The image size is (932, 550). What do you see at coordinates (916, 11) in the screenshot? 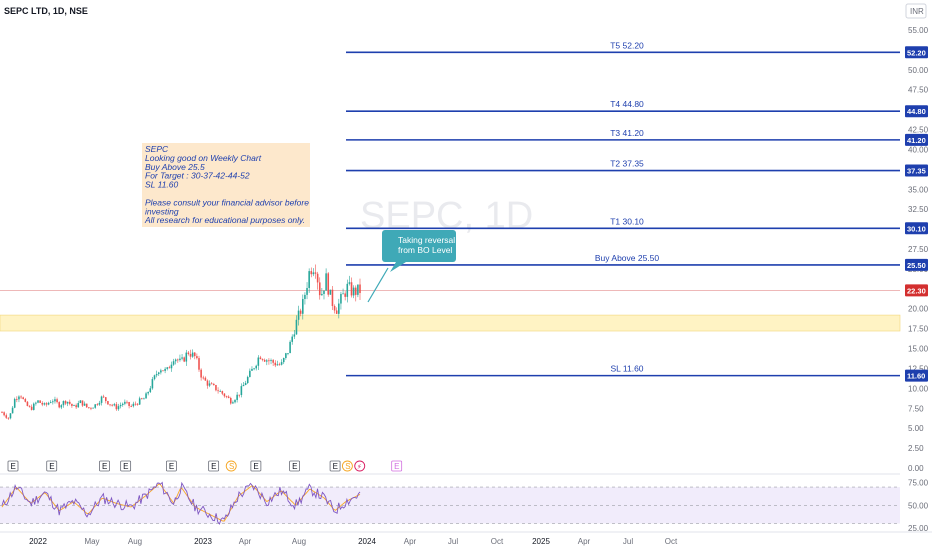
I see `currency-box` at bounding box center [916, 11].